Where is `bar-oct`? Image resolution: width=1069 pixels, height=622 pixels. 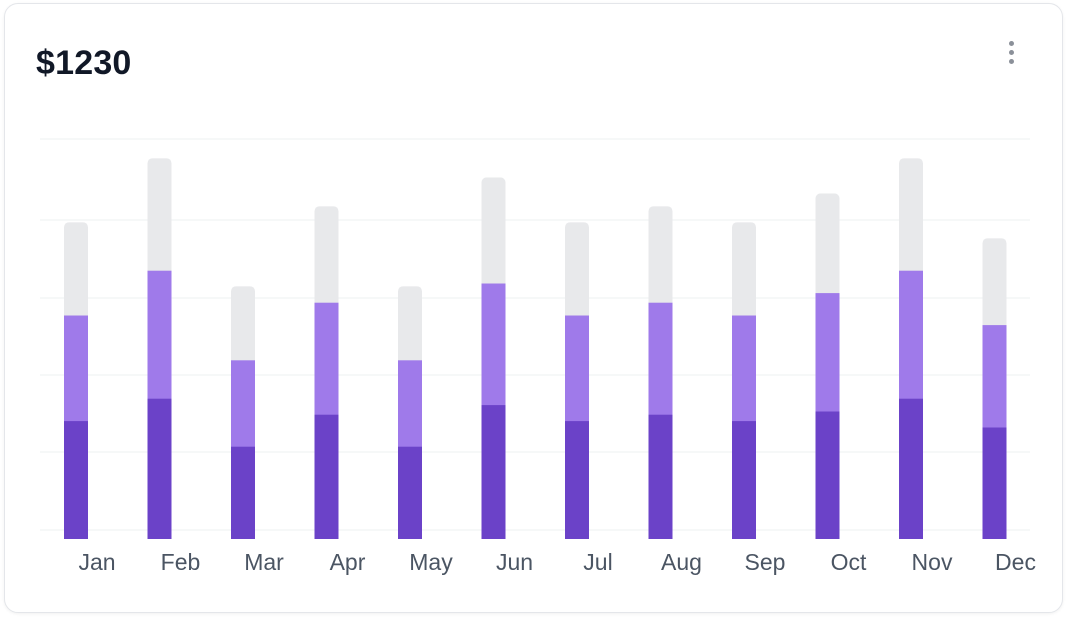 bar-oct is located at coordinates (827, 366).